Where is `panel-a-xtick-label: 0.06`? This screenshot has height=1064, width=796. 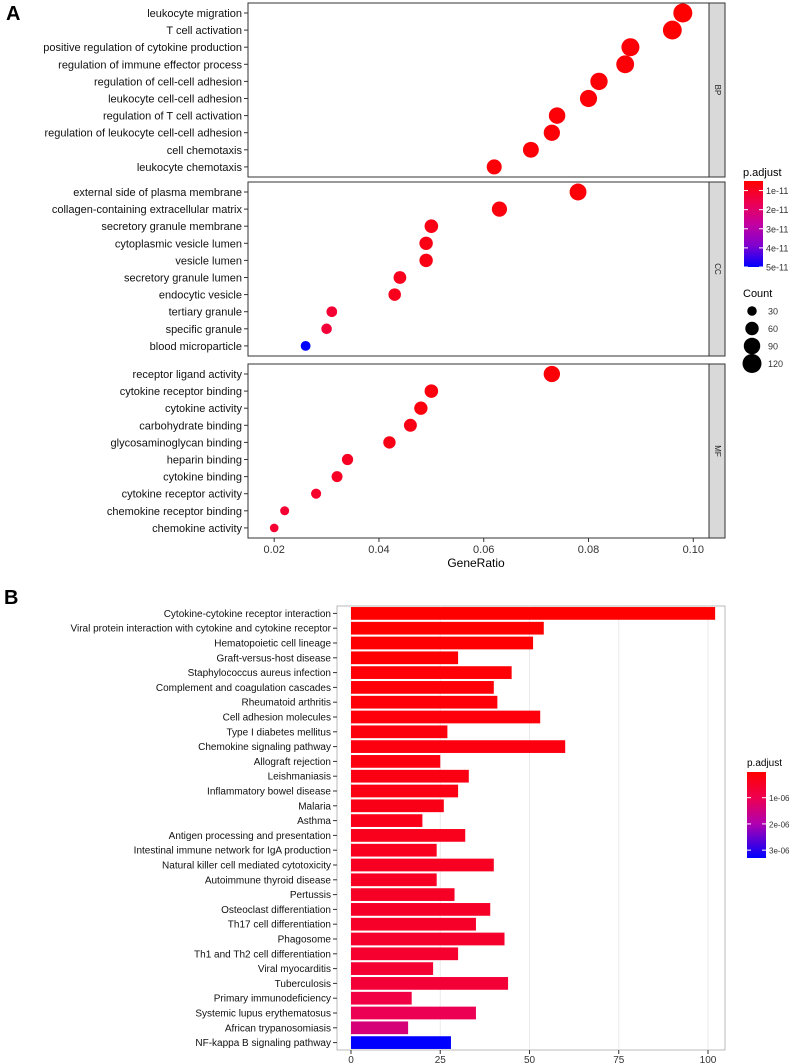
panel-a-xtick-label: 0.06 is located at coordinates (483, 550).